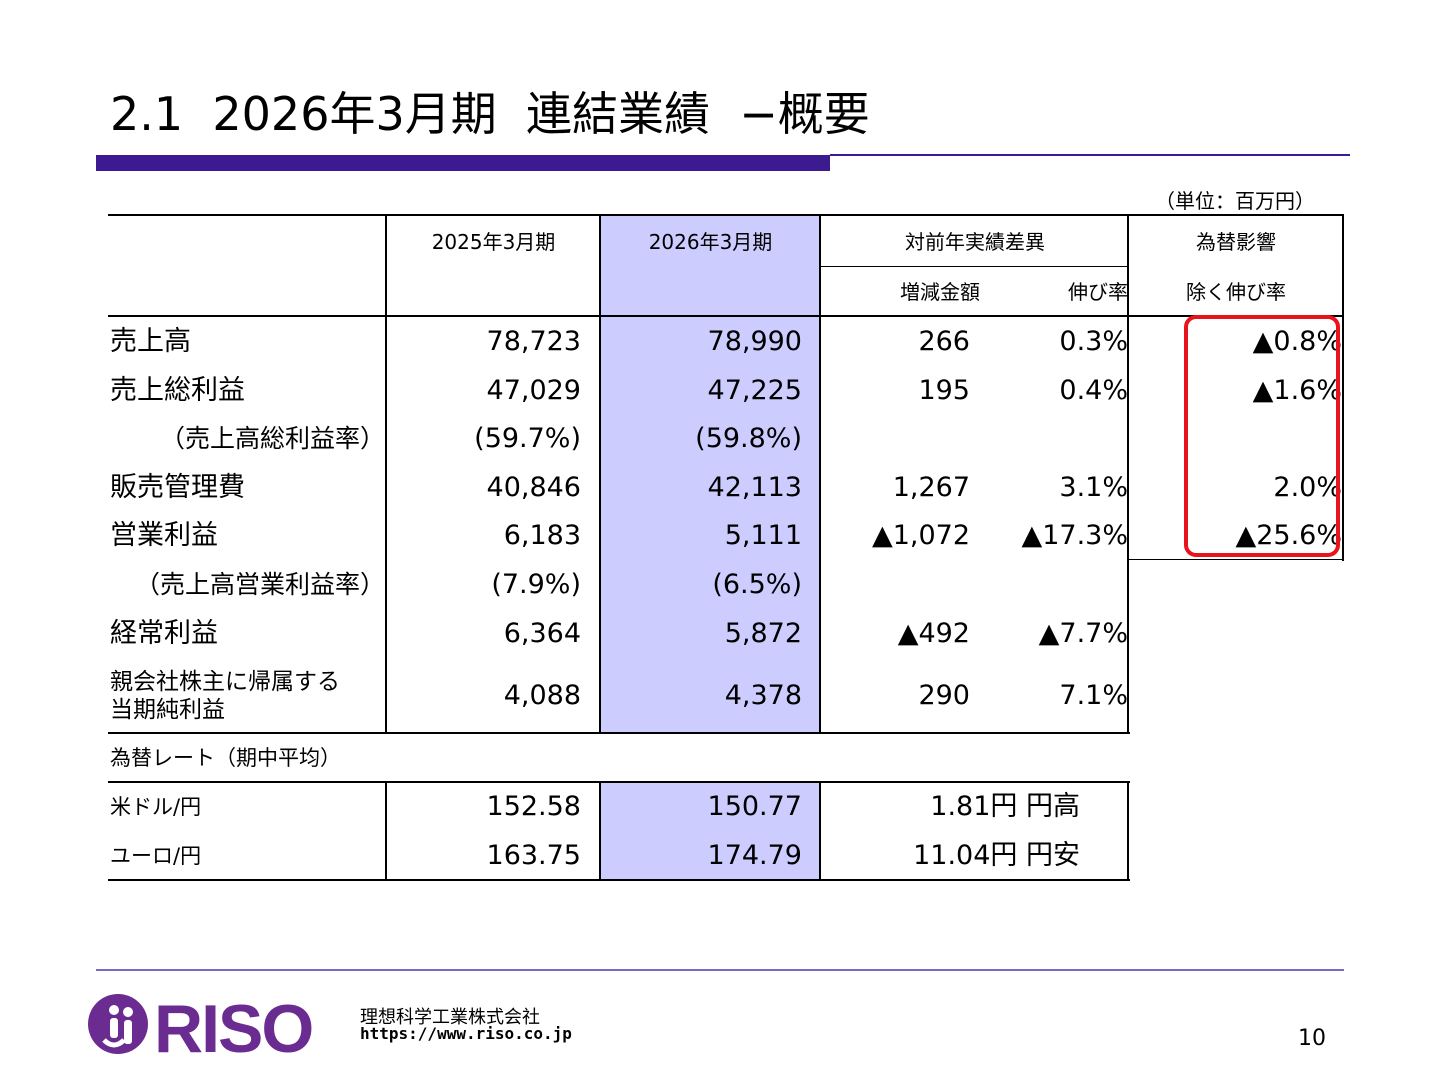 The height and width of the screenshot is (1080, 1440). I want to click on row-curr-value: 42,113, so click(754, 487).